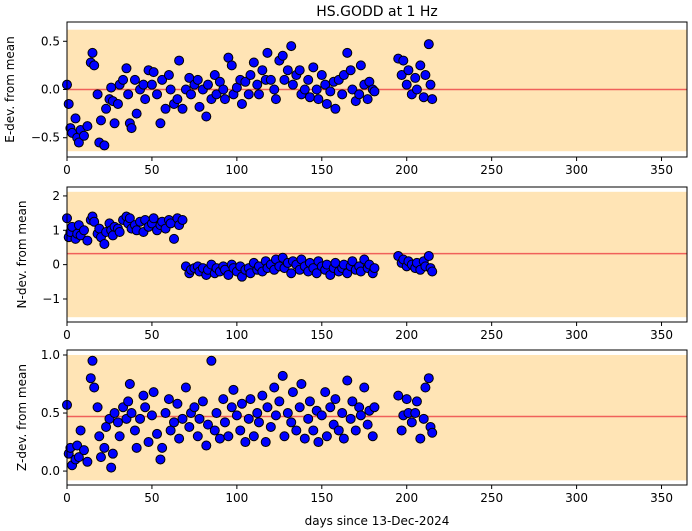 The width and height of the screenshot is (692, 531). I want to click on x-tick-label: 250, so click(491, 498).